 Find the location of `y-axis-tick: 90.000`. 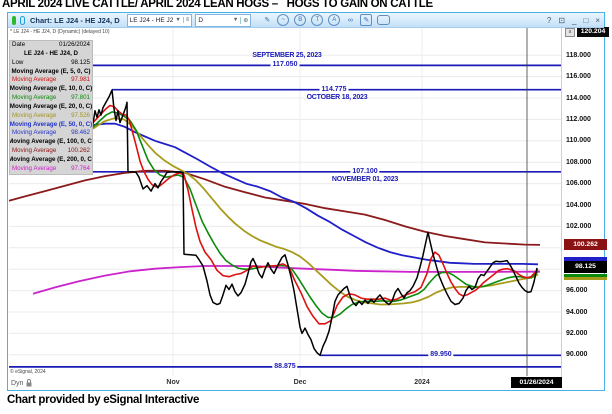

y-axis-tick: 90.000 is located at coordinates (577, 355).